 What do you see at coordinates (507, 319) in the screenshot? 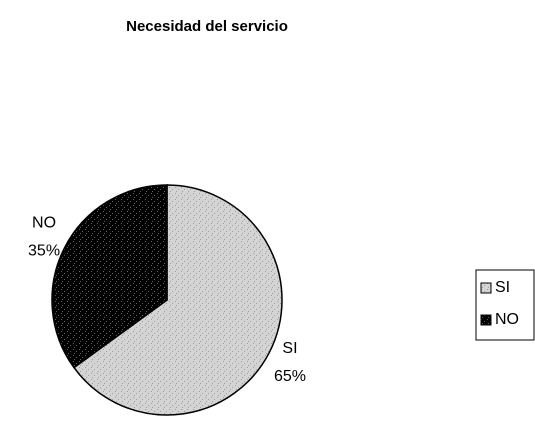
I see `legend-label: NO` at bounding box center [507, 319].